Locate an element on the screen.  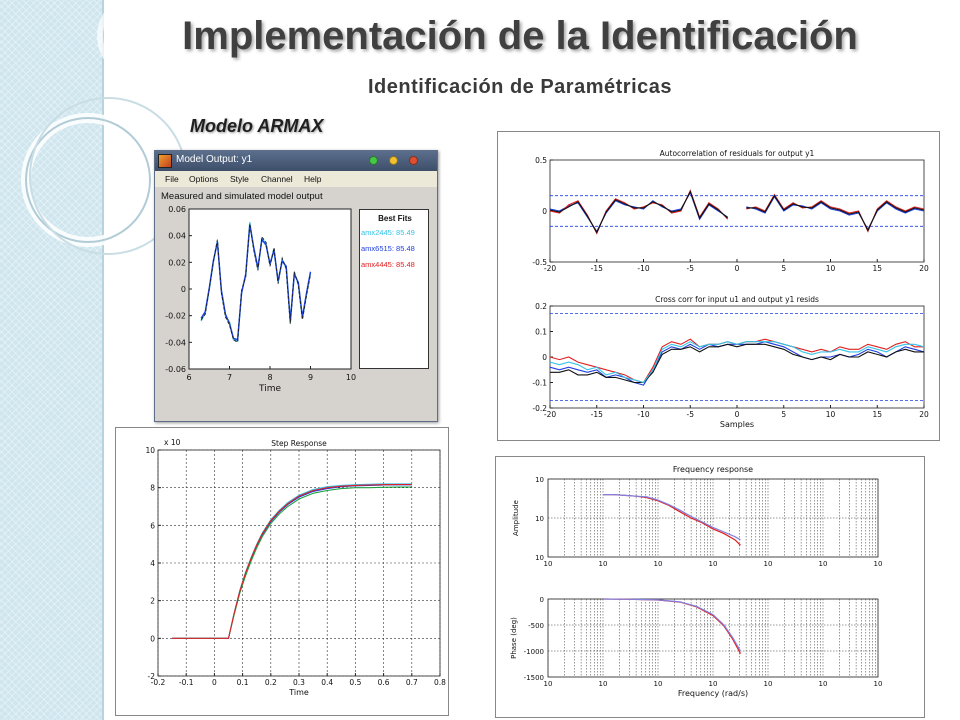
y-tick-label: 6 is located at coordinates (152, 525).